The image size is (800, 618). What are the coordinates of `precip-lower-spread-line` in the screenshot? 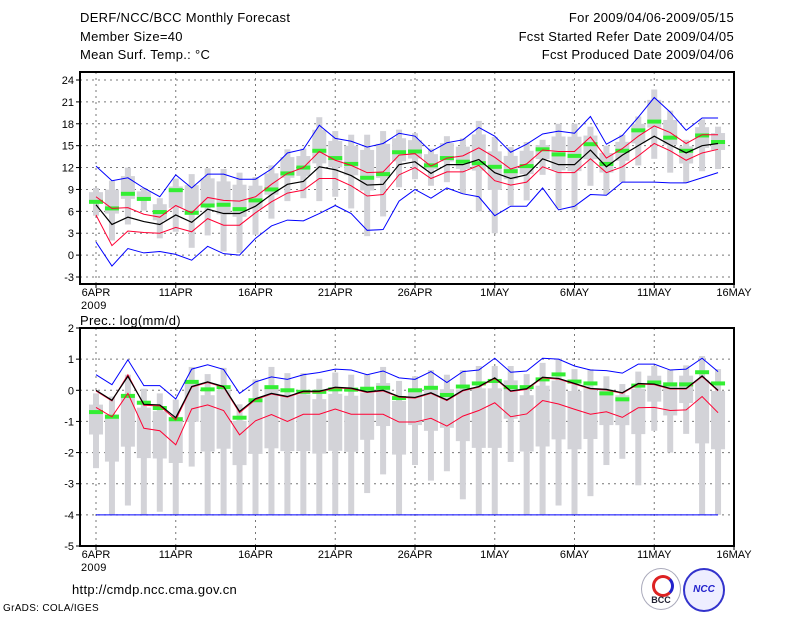 It's located at (407, 419).